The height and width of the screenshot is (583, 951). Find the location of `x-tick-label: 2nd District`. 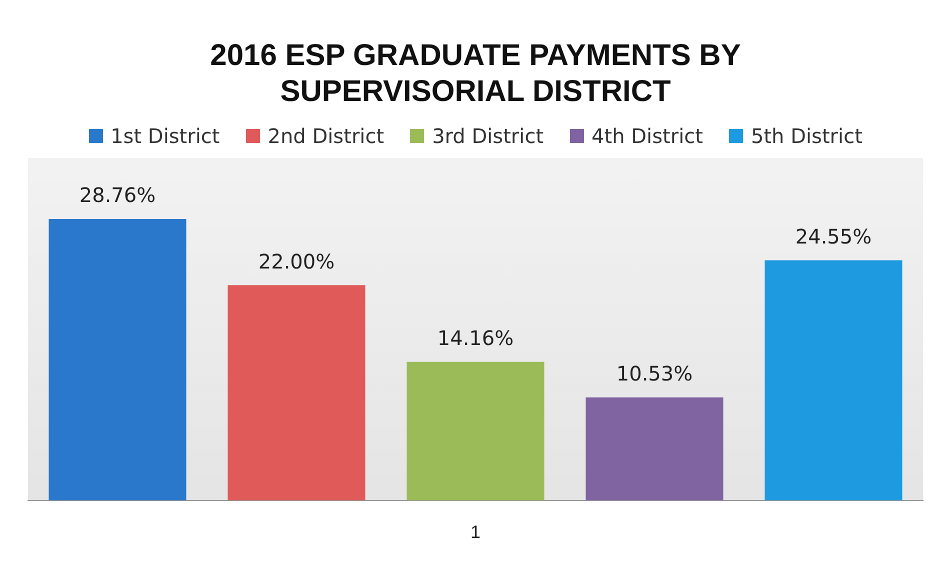

x-tick-label: 2nd District is located at coordinates (326, 136).